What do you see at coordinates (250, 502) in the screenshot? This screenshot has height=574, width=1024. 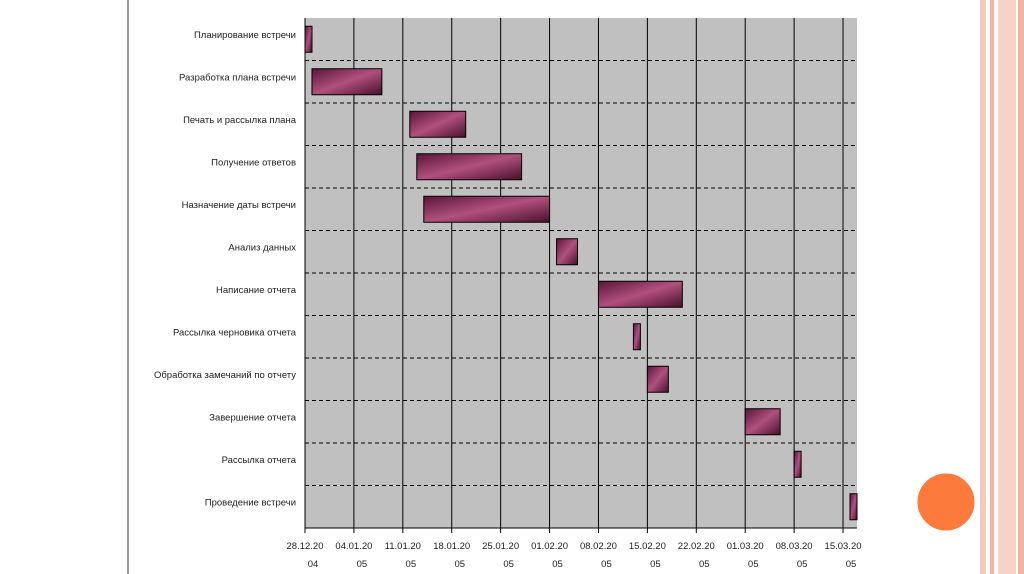 I see `y-tick-label: Проведение встречи` at bounding box center [250, 502].